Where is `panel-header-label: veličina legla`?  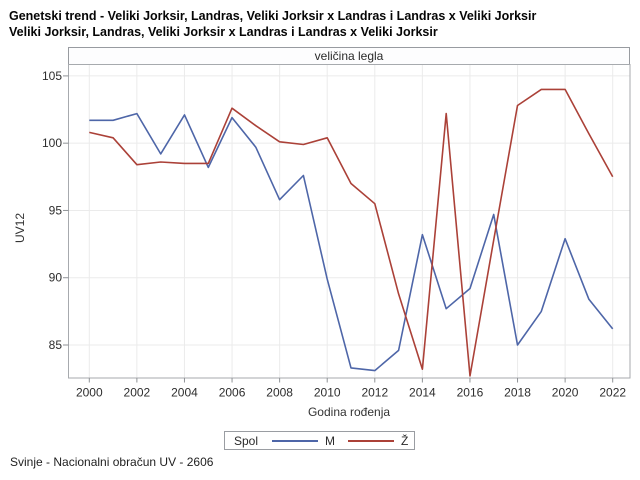 panel-header-label: veličina legla is located at coordinates (349, 56).